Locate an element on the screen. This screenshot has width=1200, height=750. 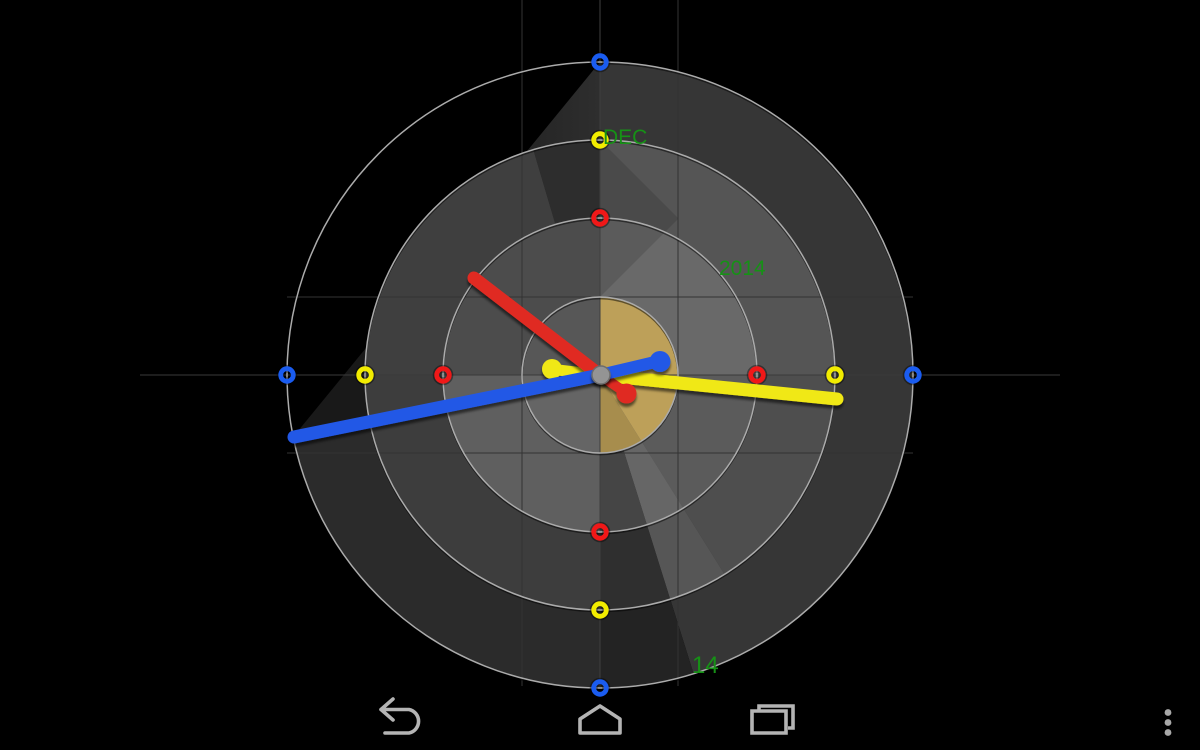
navigation-bar is located at coordinates (775, 716).